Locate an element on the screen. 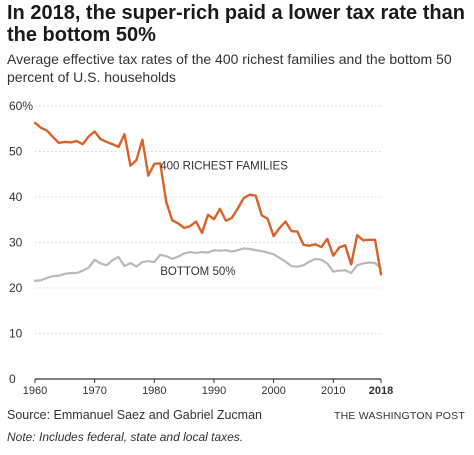  bottom-50-label: BOTTOM 50% is located at coordinates (197, 272).